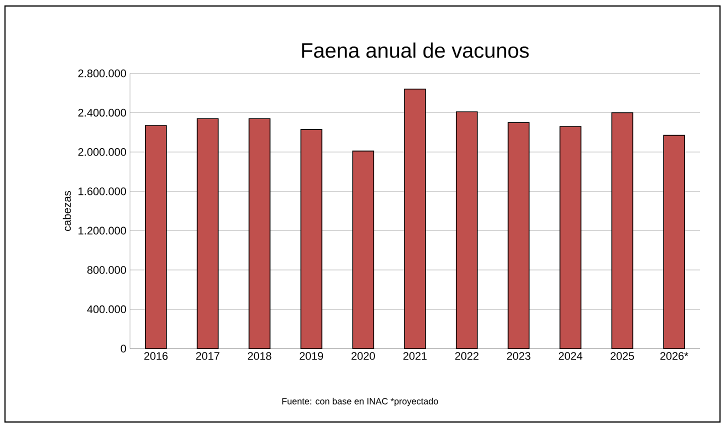 Image resolution: width=725 pixels, height=427 pixels. Describe the element at coordinates (415, 356) in the screenshot. I see `x-tick-label: 2021` at that location.